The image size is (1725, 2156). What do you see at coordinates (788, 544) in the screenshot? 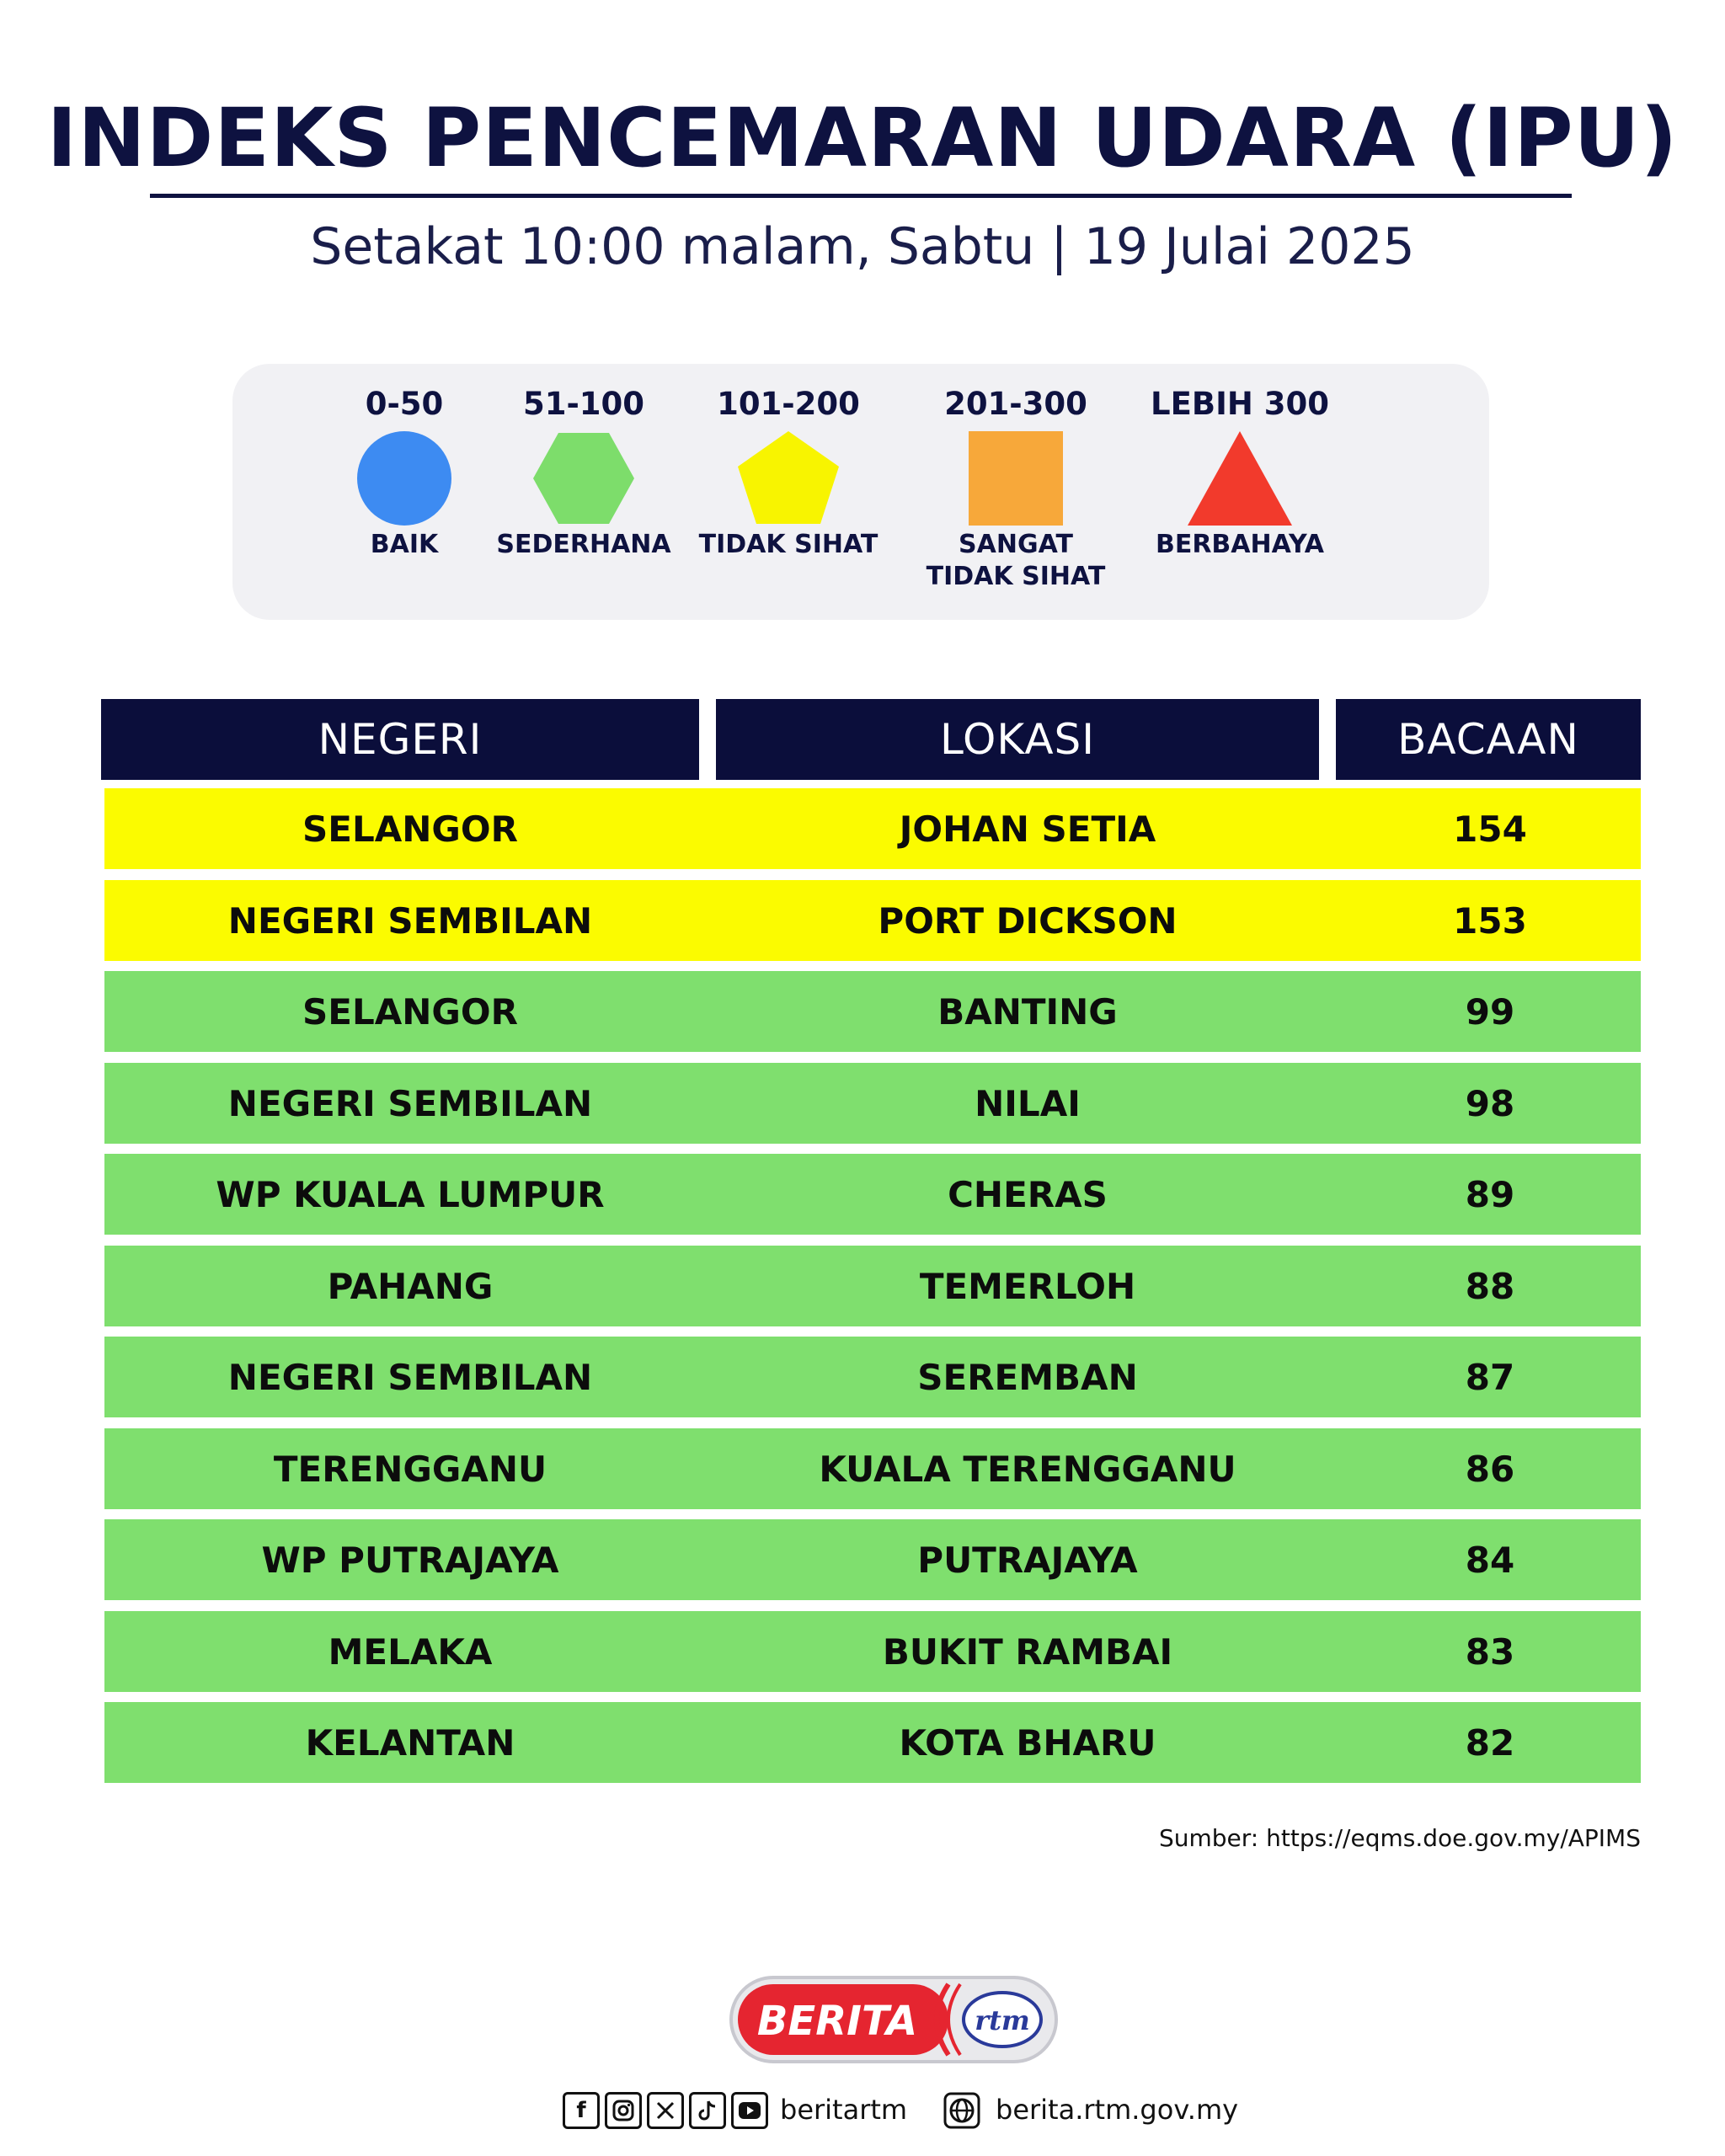
I see `legend-label: TIDAK SIHAT` at bounding box center [788, 544].